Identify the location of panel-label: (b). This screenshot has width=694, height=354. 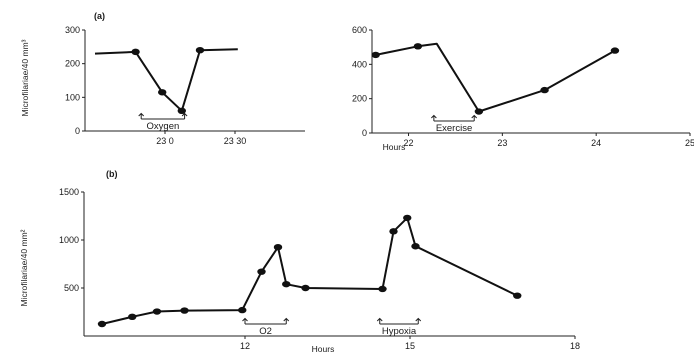
(112, 174).